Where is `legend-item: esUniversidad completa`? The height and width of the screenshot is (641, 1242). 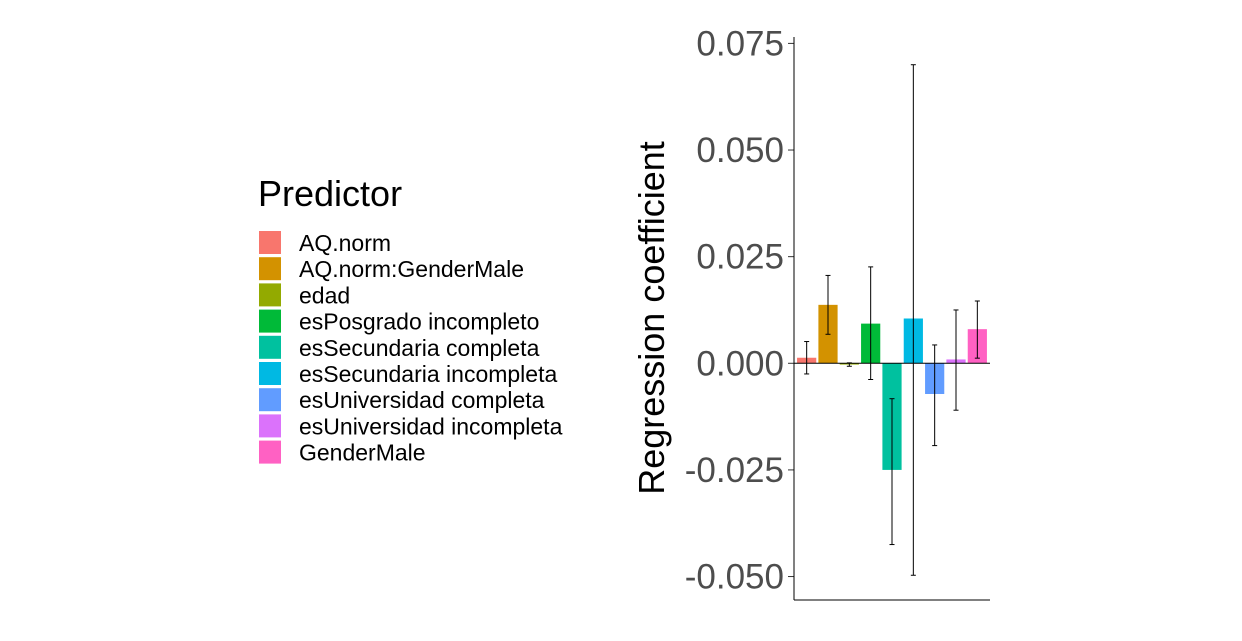 legend-item: esUniversidad completa is located at coordinates (402, 400).